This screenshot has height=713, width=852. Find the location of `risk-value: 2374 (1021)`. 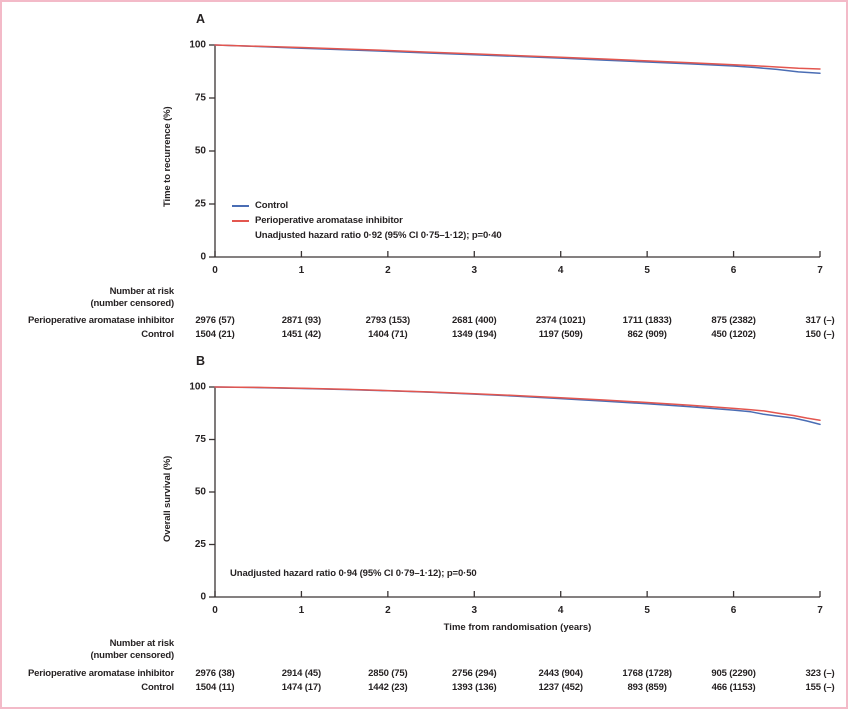

risk-value: 2374 (1021) is located at coordinates (560, 320).